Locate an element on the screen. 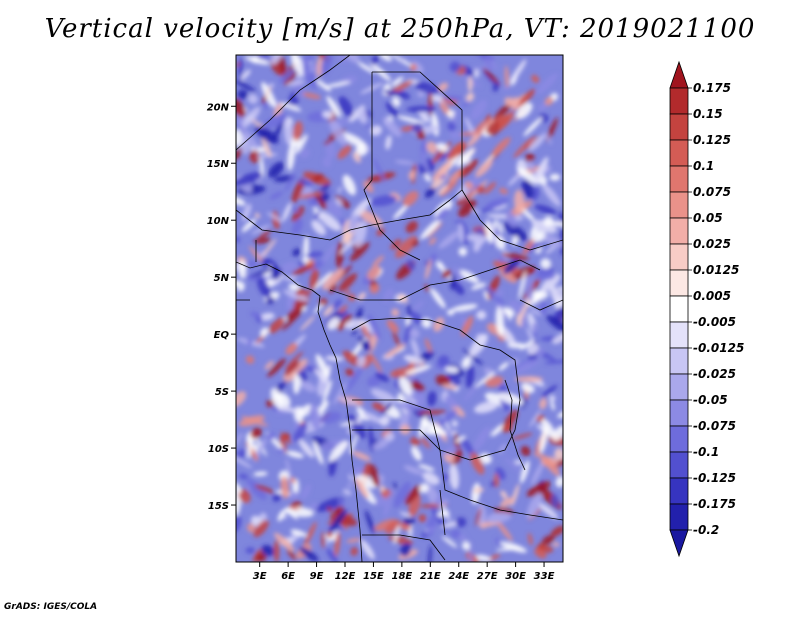 This screenshot has height=618, width=800. border-central is located at coordinates (435, 280).